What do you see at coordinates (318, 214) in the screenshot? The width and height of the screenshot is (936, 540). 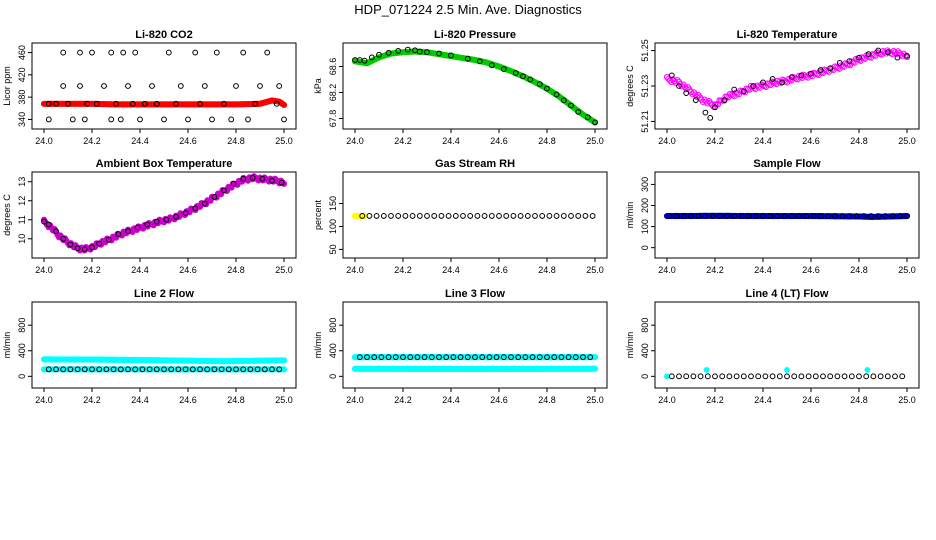 I see `y-axis-label: percent` at bounding box center [318, 214].